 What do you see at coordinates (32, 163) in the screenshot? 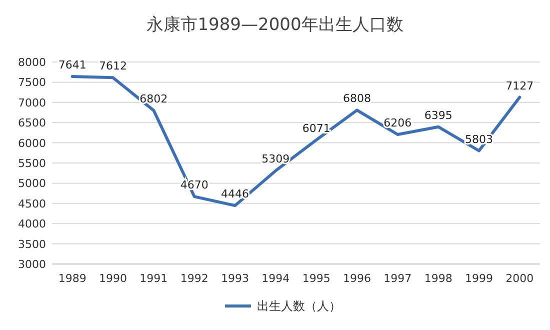
I see `y-tick-label: 5500` at bounding box center [32, 163].